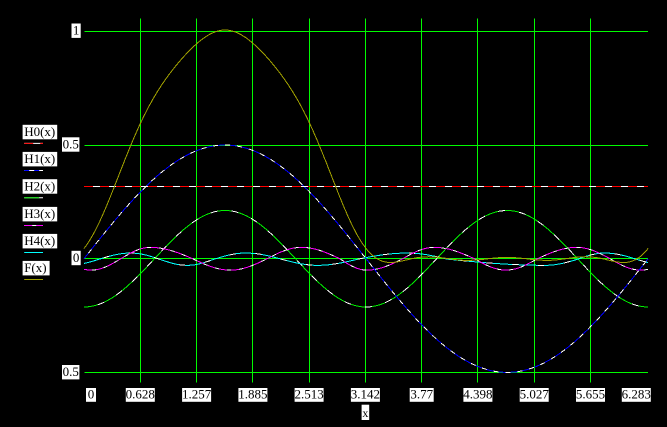  What do you see at coordinates (421, 394) in the screenshot?
I see `svg-text: 3.77` at bounding box center [421, 394].